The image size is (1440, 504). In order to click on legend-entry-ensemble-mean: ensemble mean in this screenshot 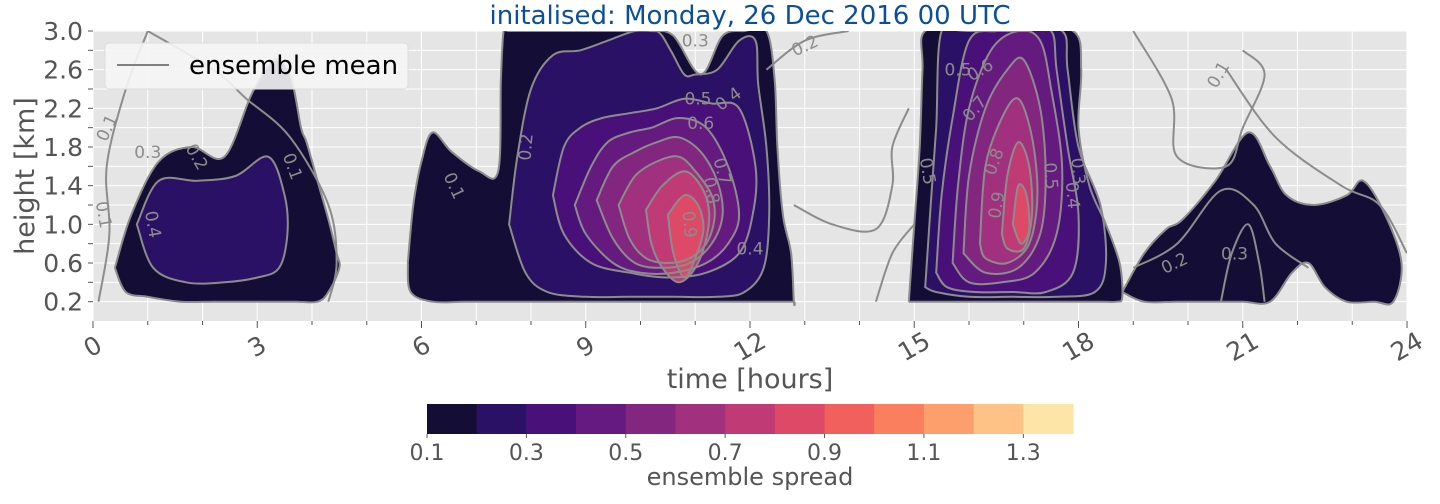, I will do `click(293, 66)`.